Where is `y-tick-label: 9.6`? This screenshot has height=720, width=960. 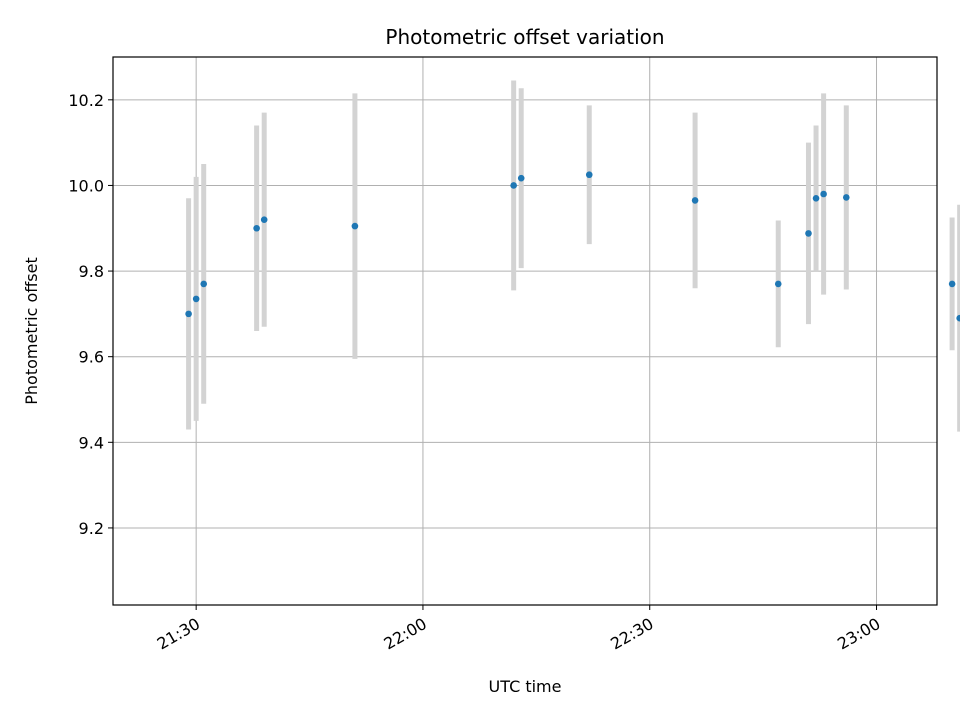
y-tick-label: 9.6 is located at coordinates (91, 357).